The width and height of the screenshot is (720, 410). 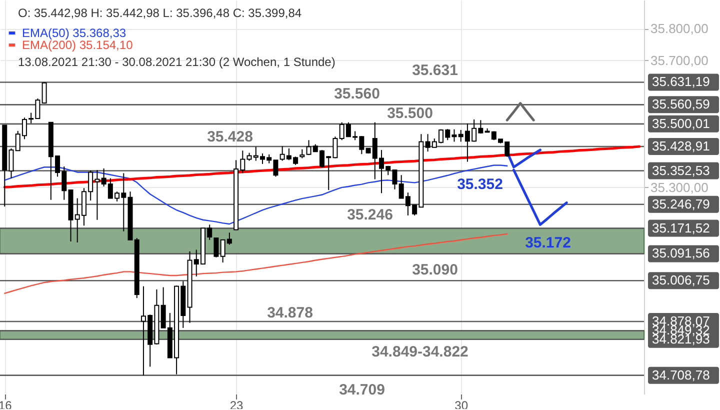 What do you see at coordinates (681, 204) in the screenshot?
I see `ref-line-label: 35.246,79` at bounding box center [681, 204].